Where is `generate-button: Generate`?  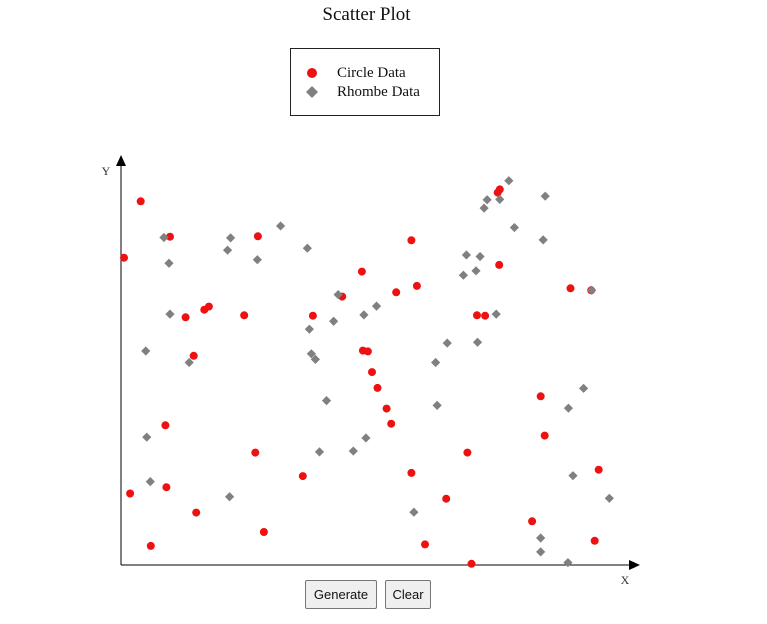 generate-button: Generate is located at coordinates (341, 594).